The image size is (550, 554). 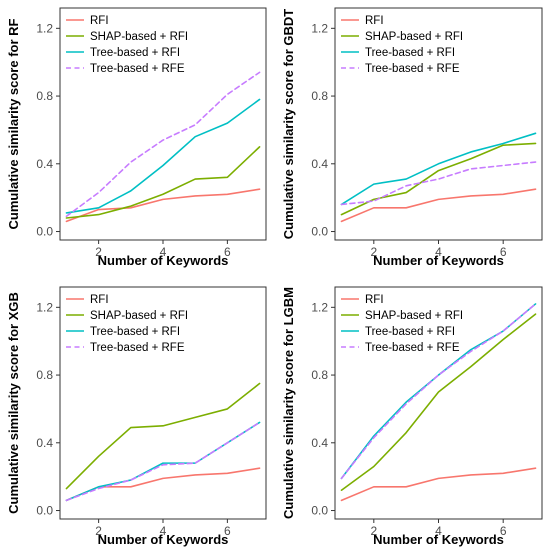 What do you see at coordinates (288, 124) in the screenshot?
I see `y-axis-title: Cumulative similarity score for GBDT` at bounding box center [288, 124].